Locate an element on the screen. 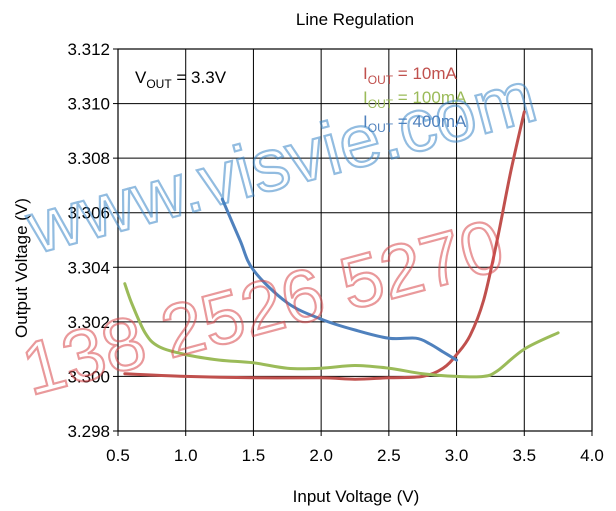  series-line-iout-100ma is located at coordinates (341, 330).